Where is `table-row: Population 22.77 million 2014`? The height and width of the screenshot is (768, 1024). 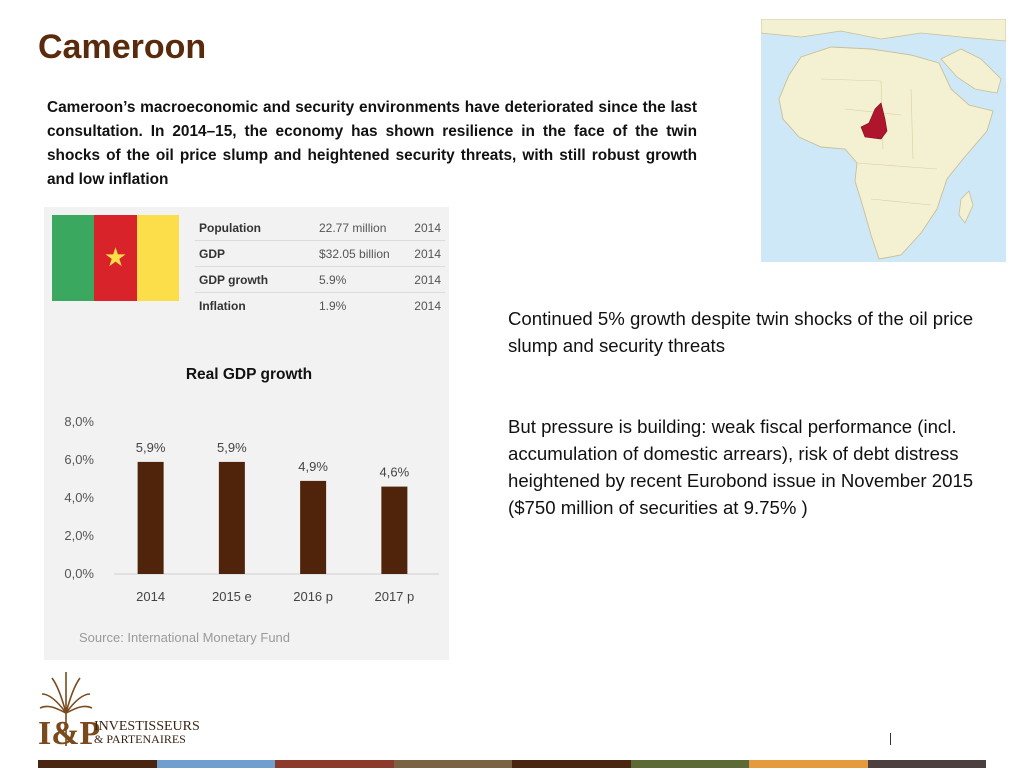 table-row: Population 22.77 million 2014 is located at coordinates (320, 228).